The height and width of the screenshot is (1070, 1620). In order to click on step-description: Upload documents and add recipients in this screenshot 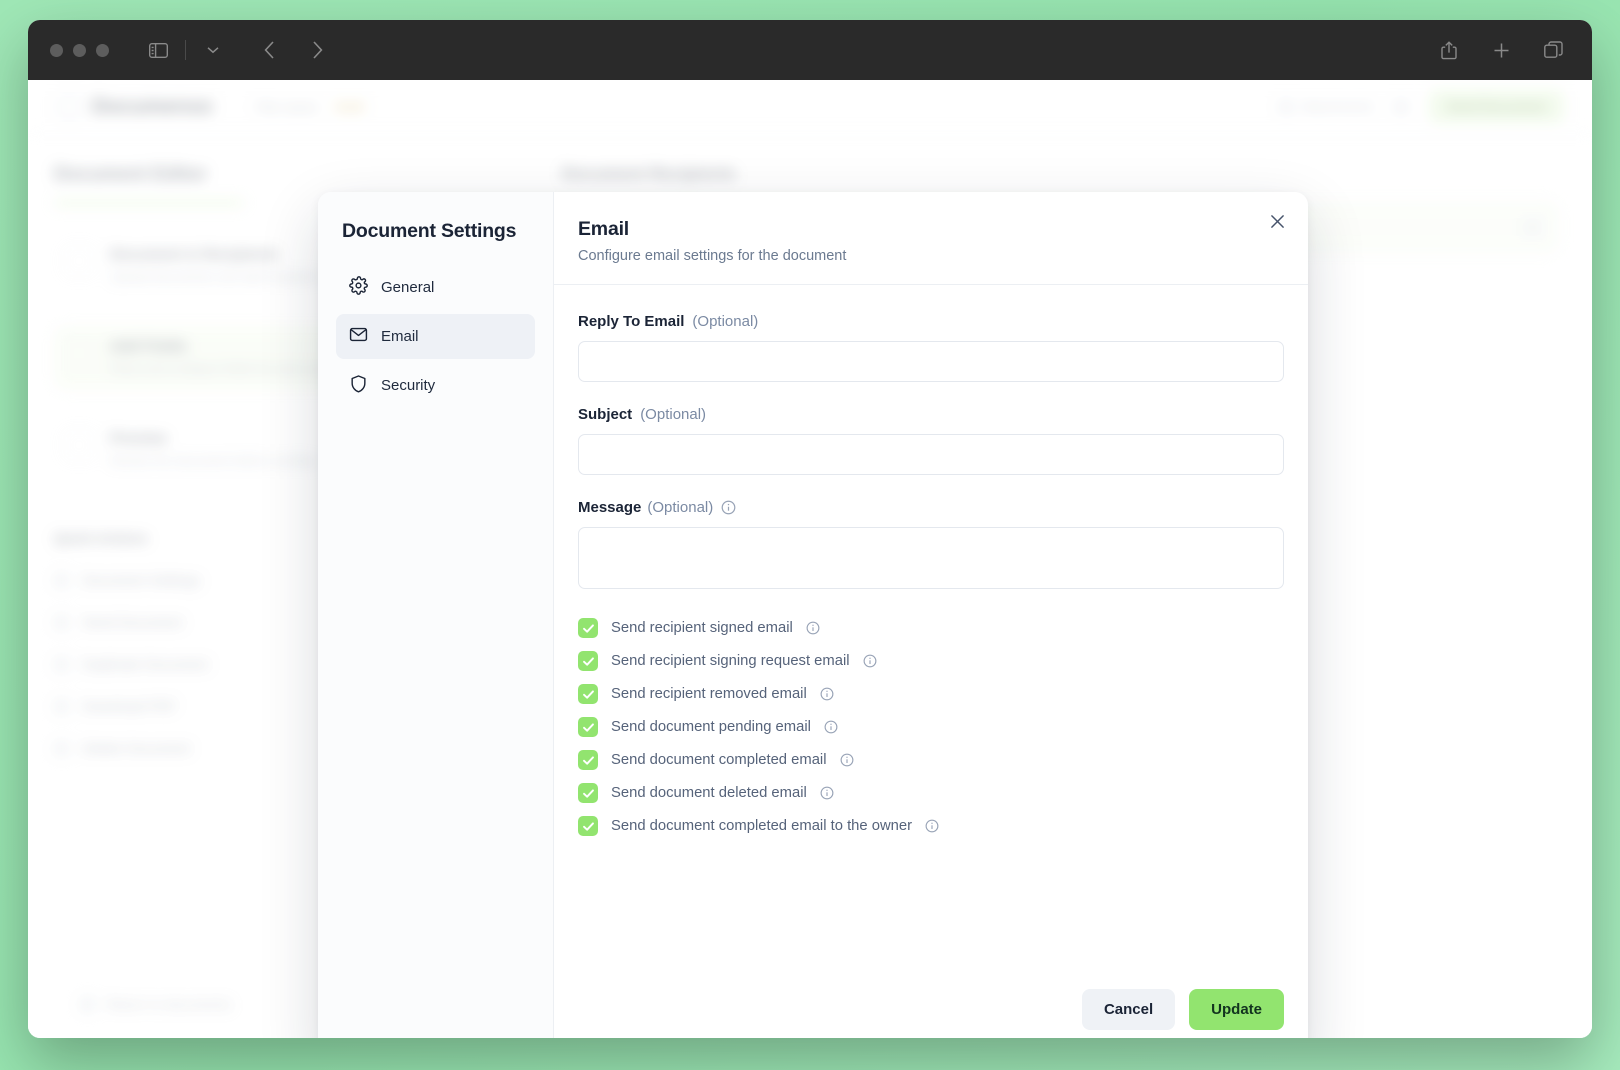, I will do `click(215, 277)`.